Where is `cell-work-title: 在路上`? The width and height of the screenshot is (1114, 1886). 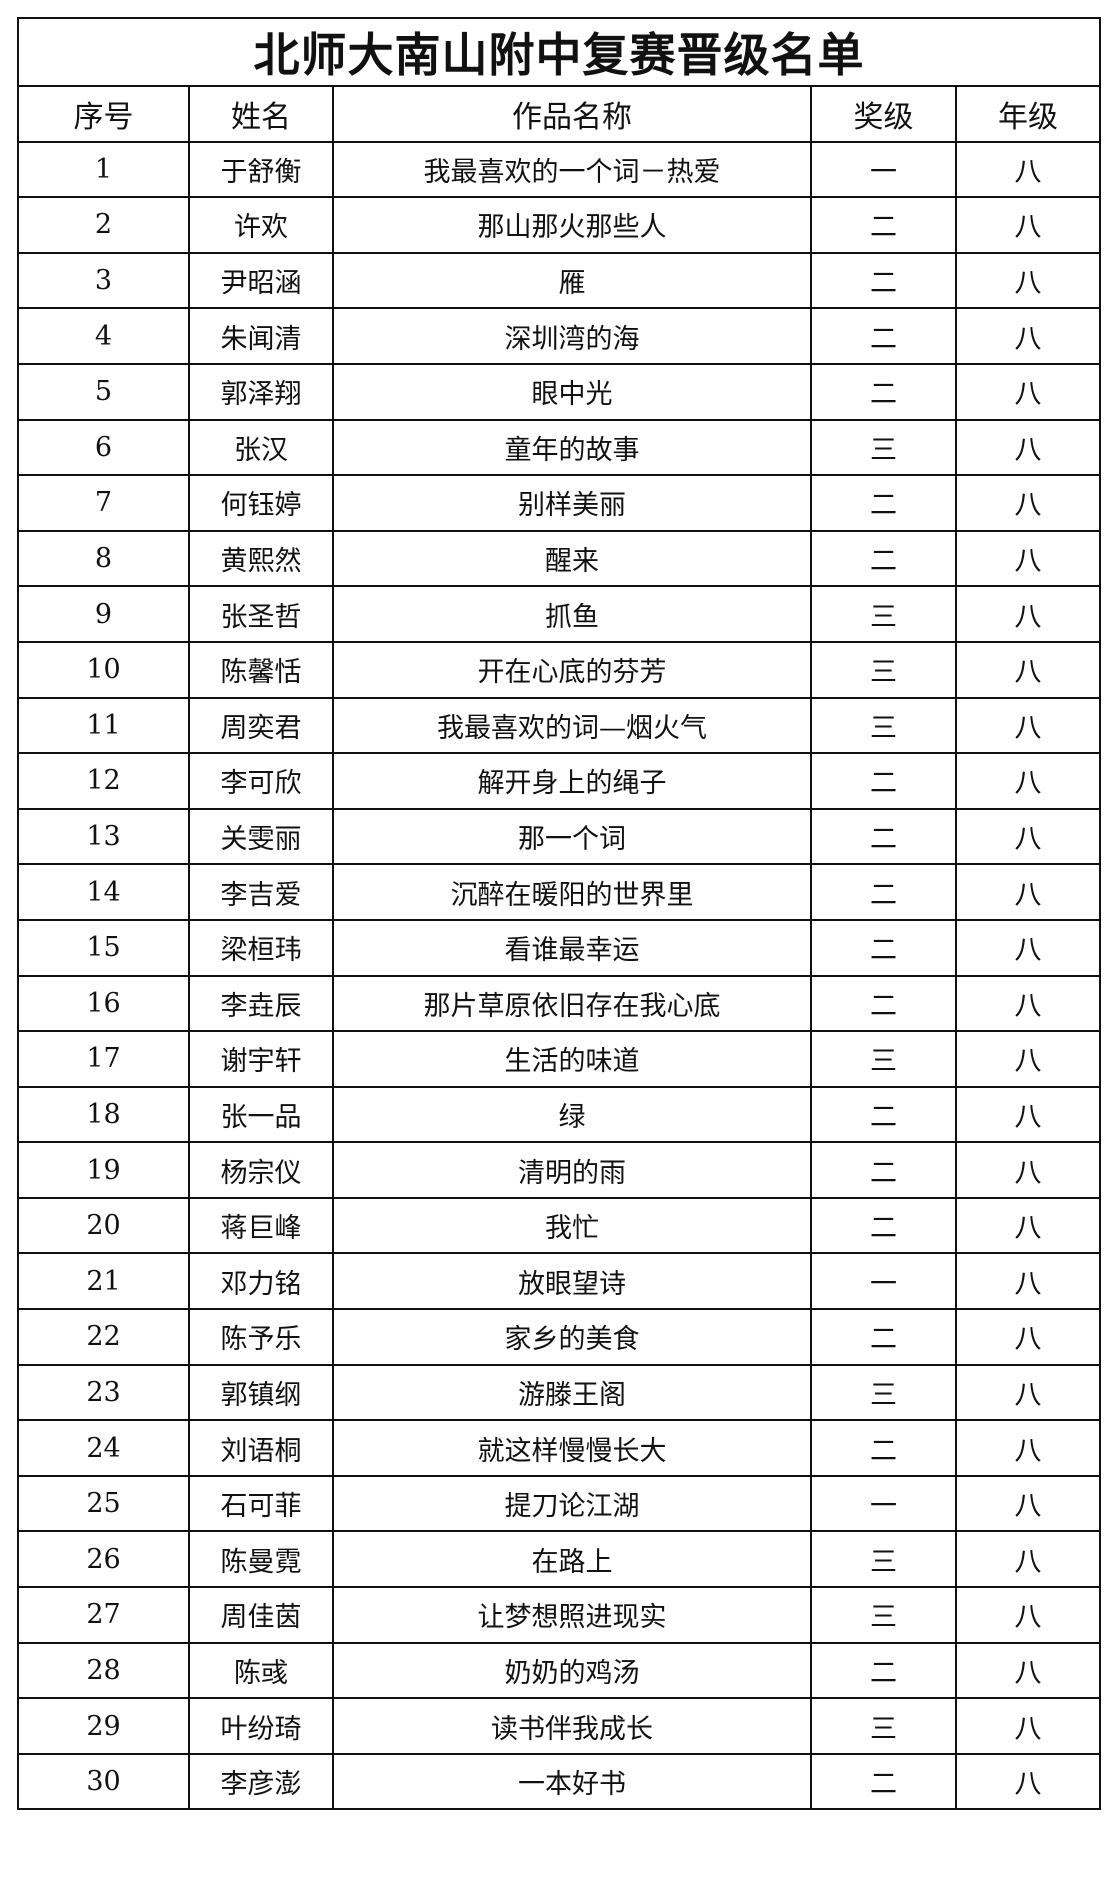
cell-work-title: 在路上 is located at coordinates (572, 1559).